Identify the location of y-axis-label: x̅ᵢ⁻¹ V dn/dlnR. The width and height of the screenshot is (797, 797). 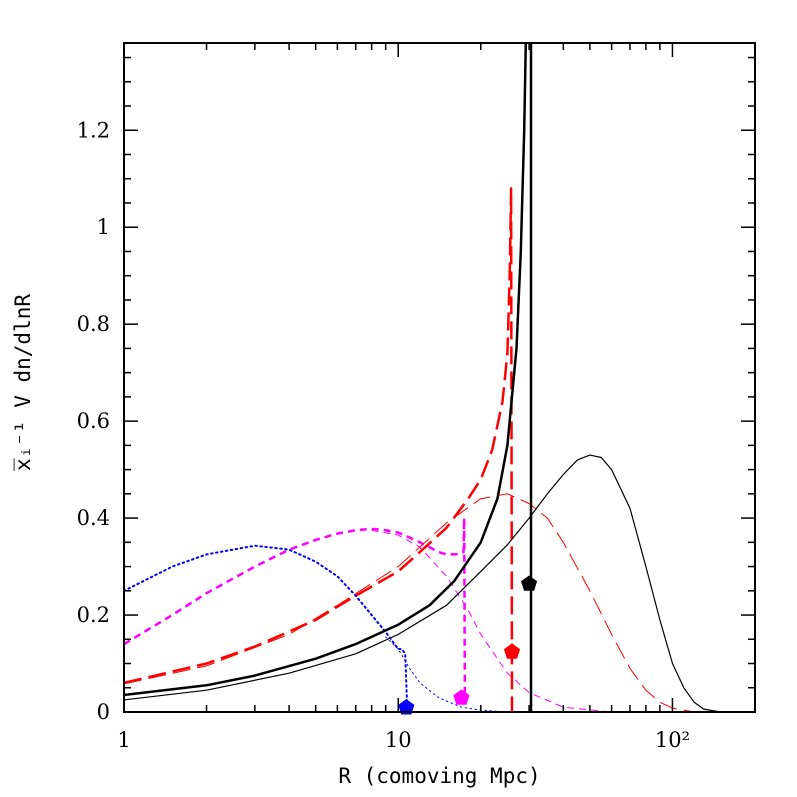
(23, 382).